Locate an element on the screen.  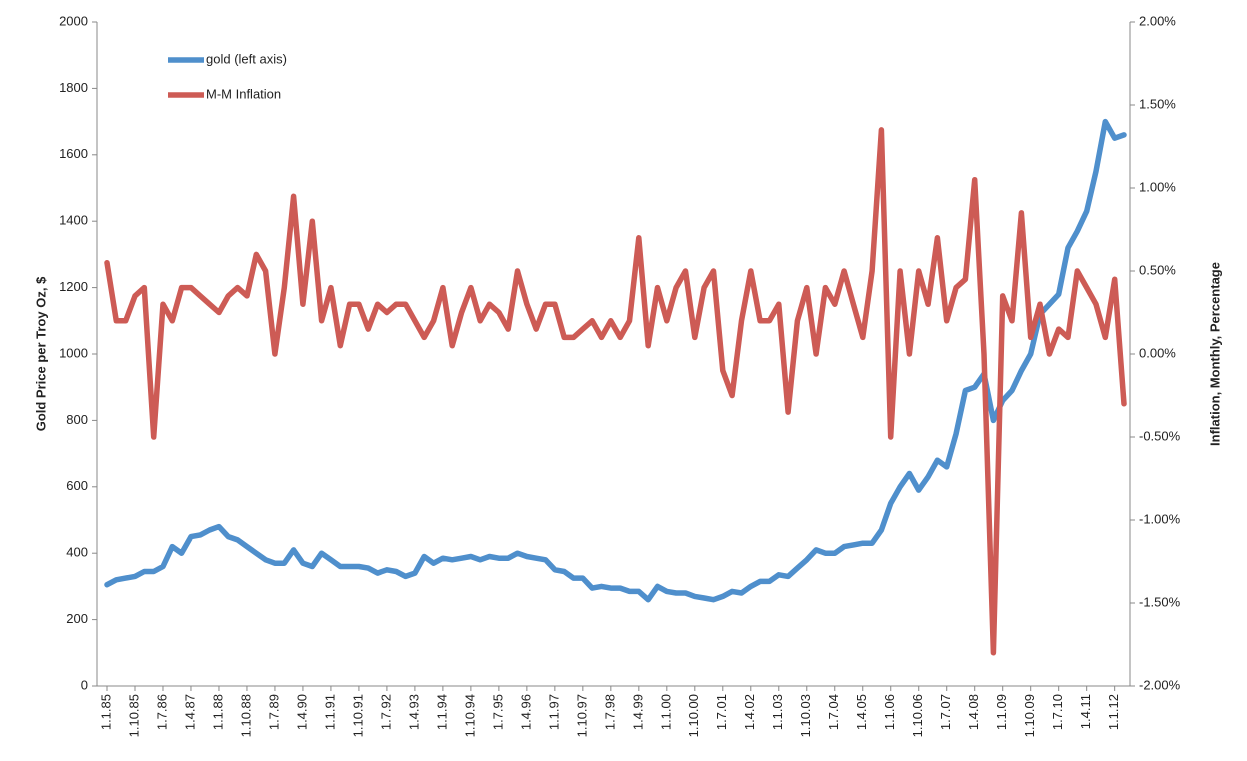
legend-label: gold (left axis) is located at coordinates (246, 58).